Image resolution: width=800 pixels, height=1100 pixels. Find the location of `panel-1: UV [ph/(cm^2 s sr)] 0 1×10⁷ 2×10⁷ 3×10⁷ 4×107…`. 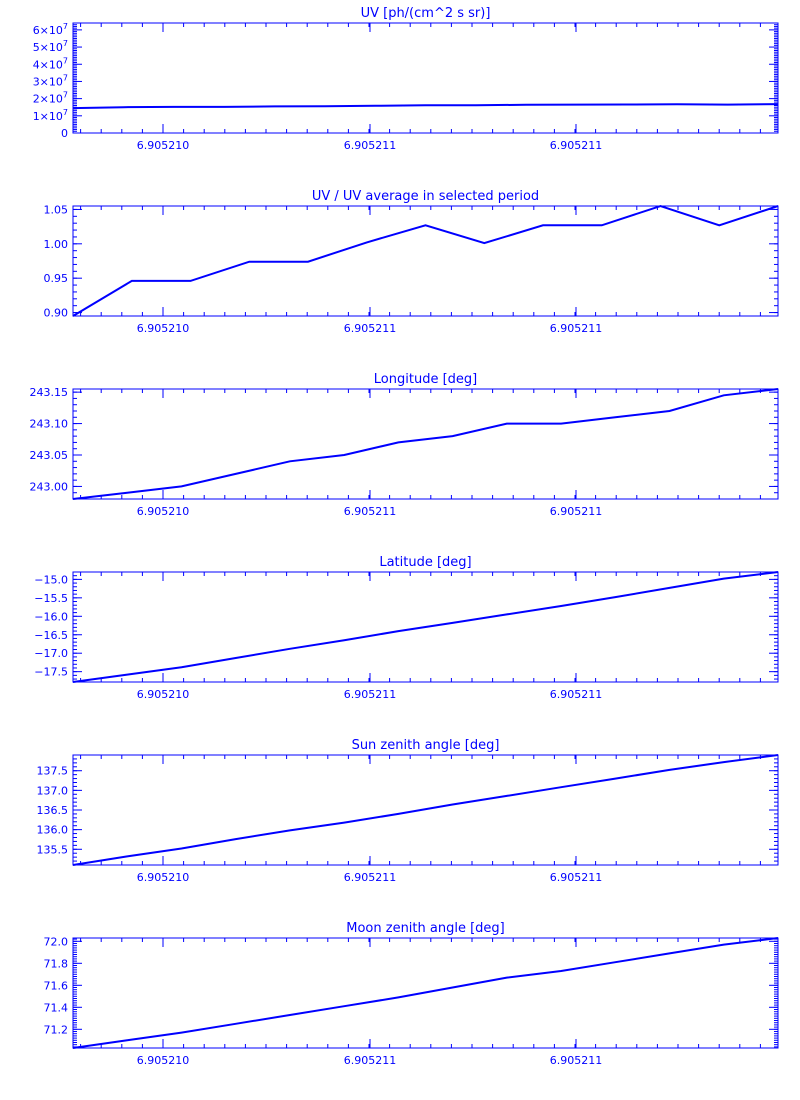

panel-1: UV [ph/(cm^2 s sr)] 0 1×10⁷ 2×10⁷ 3×10⁷ 4×107… is located at coordinates (406, 79).